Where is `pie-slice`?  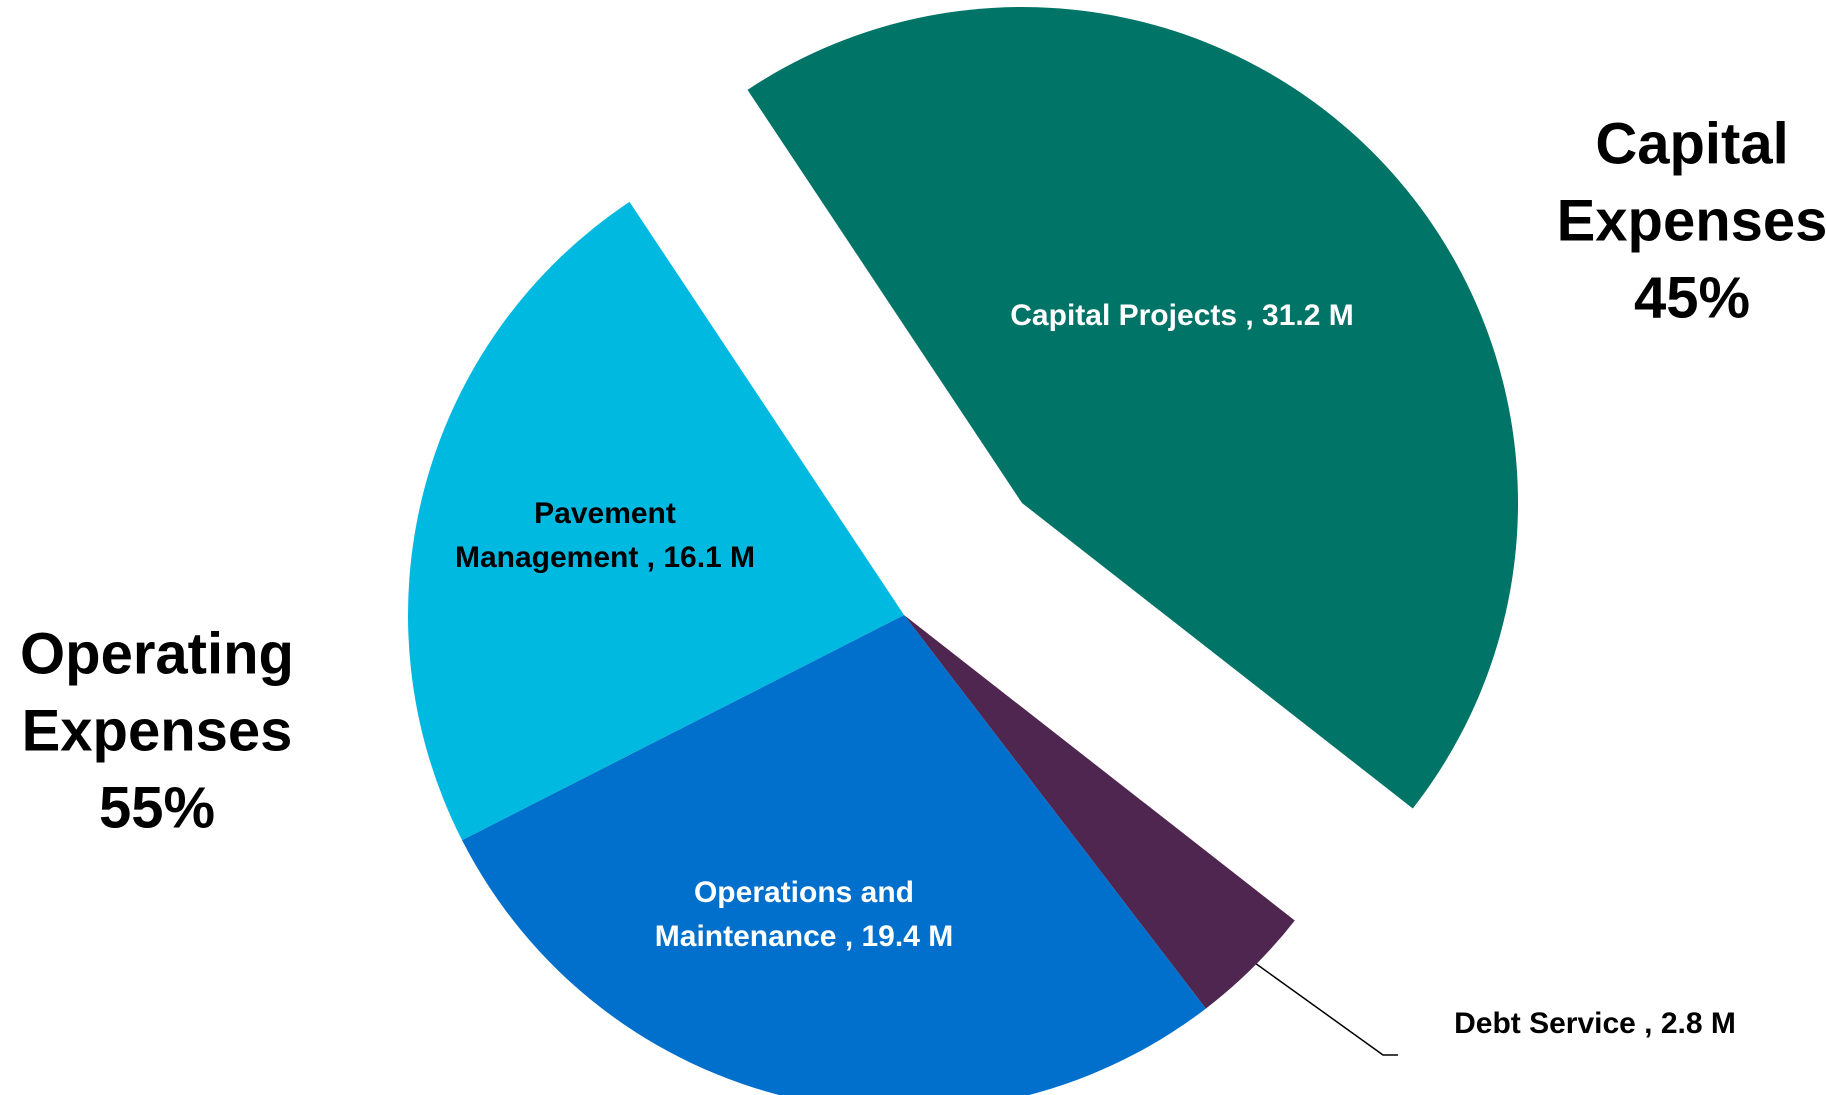
pie-slice is located at coordinates (1099, 812).